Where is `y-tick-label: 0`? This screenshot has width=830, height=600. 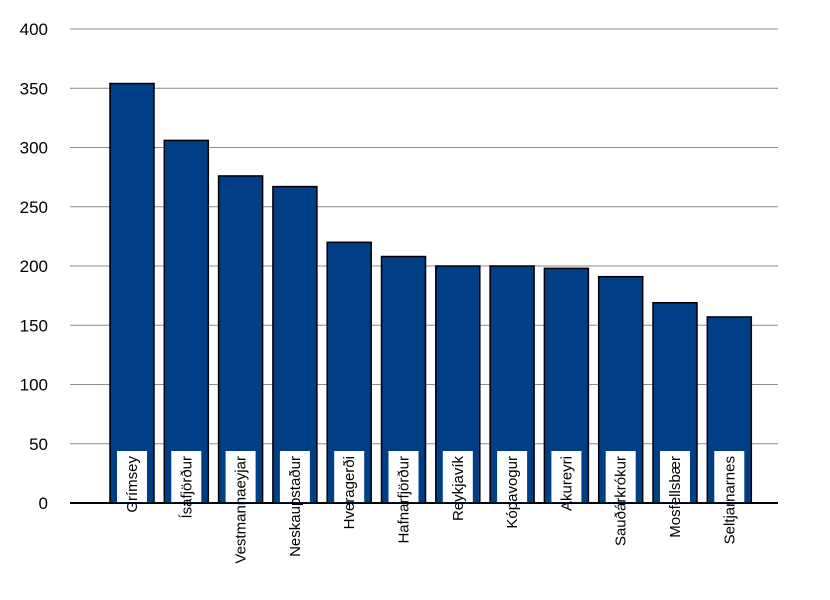
y-tick-label: 0 is located at coordinates (43, 503).